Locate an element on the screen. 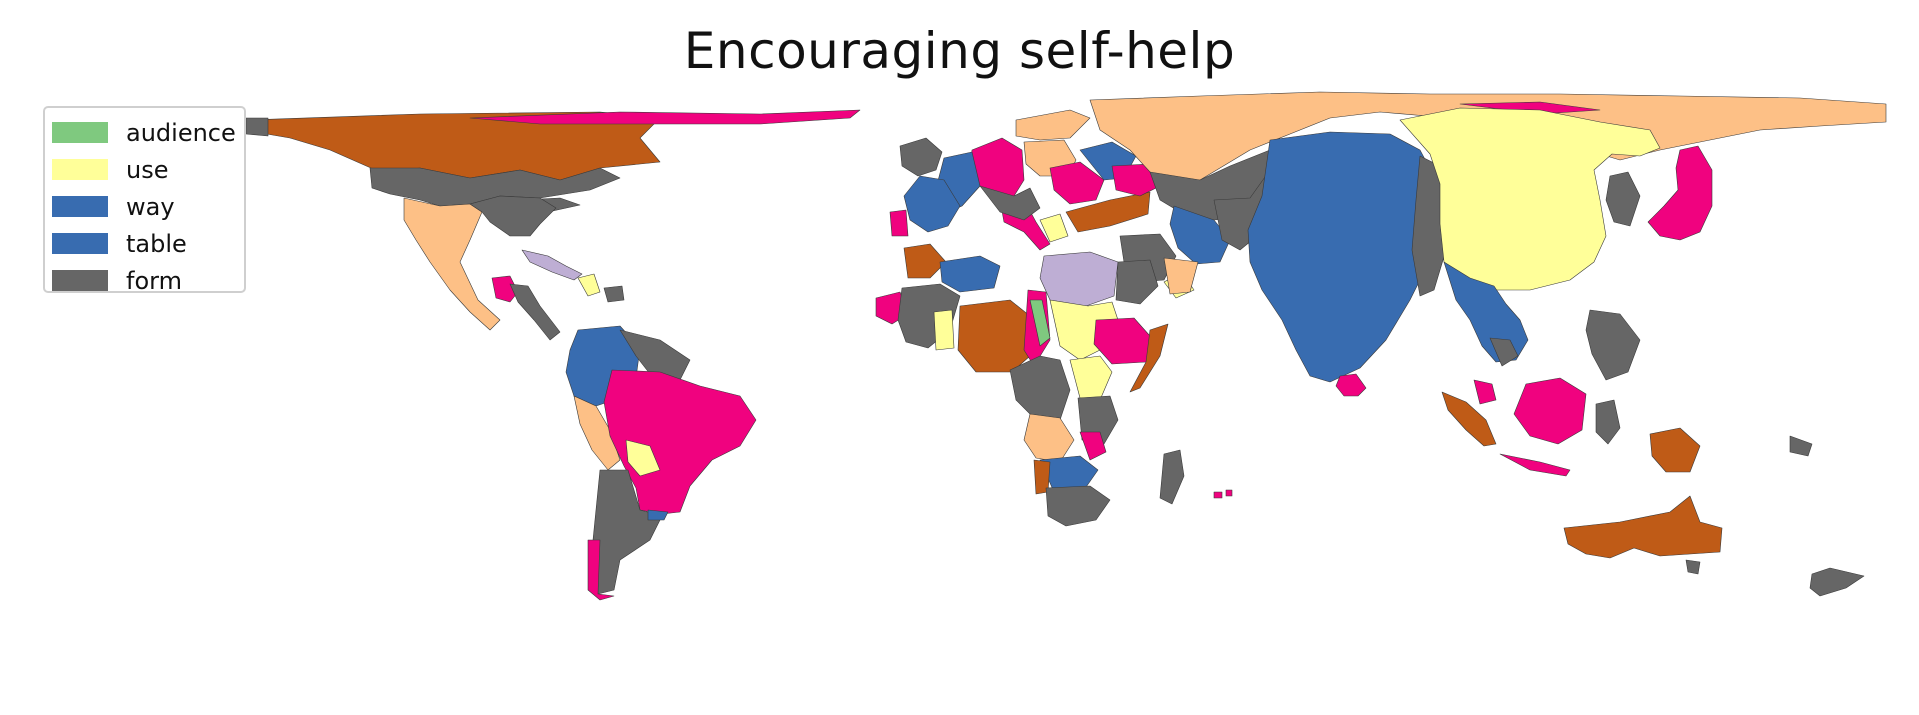  region-niger-green is located at coordinates (1040, 323).